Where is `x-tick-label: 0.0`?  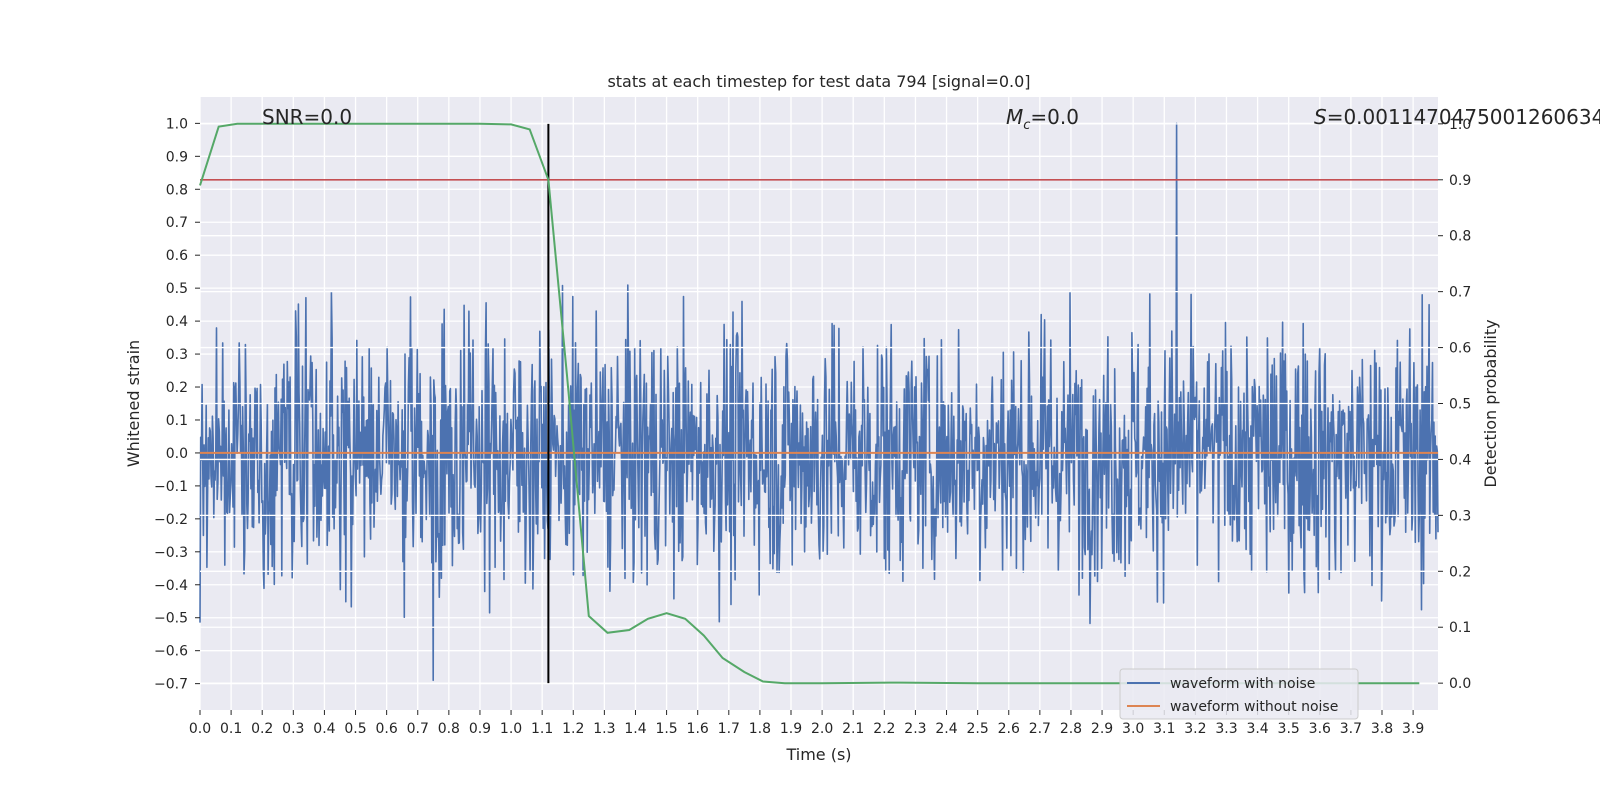
x-tick-label: 0.0 is located at coordinates (200, 729).